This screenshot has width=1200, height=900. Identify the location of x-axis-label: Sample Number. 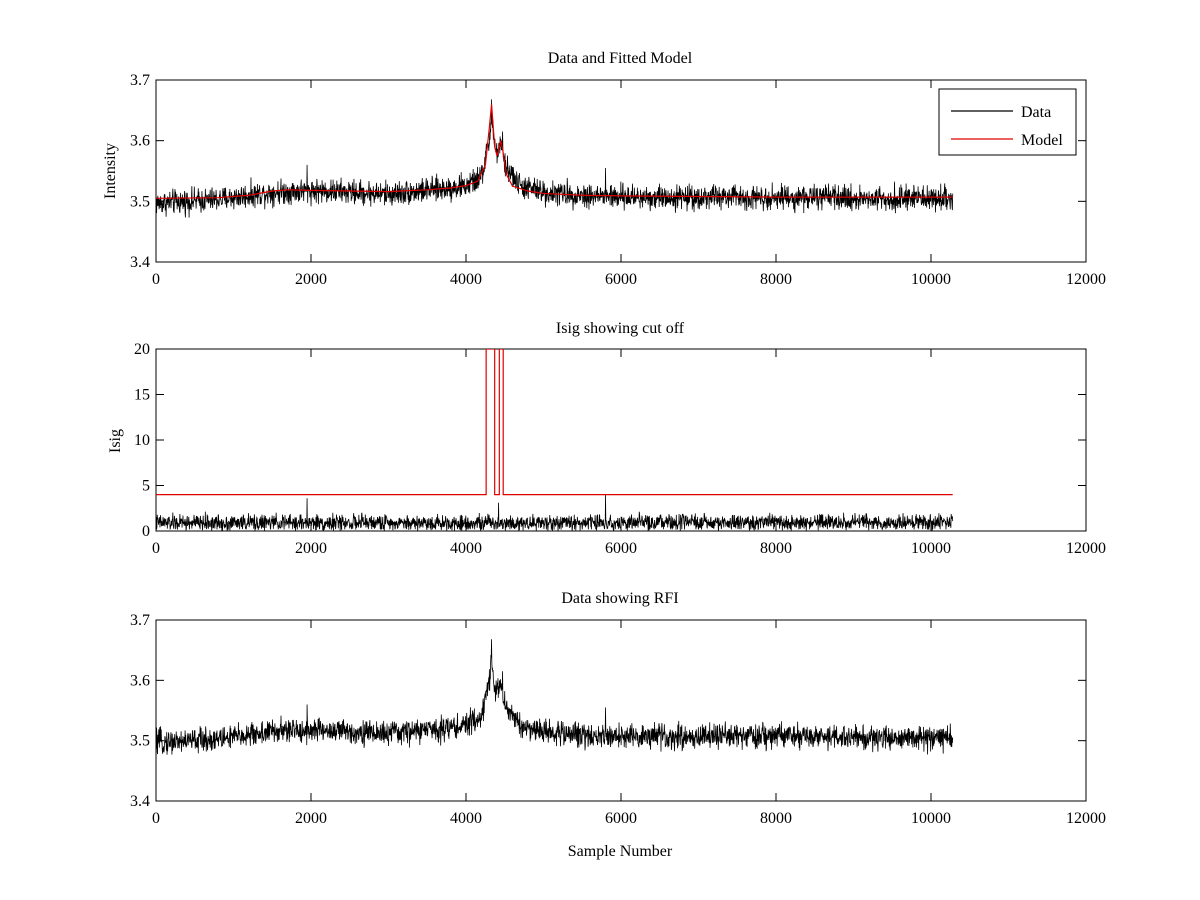
(620, 851).